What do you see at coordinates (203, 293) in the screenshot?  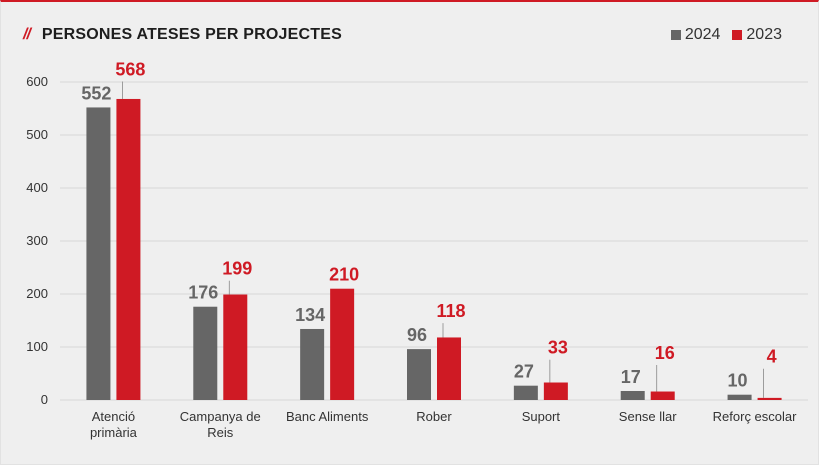 I see `data-label-2024-1: 176` at bounding box center [203, 293].